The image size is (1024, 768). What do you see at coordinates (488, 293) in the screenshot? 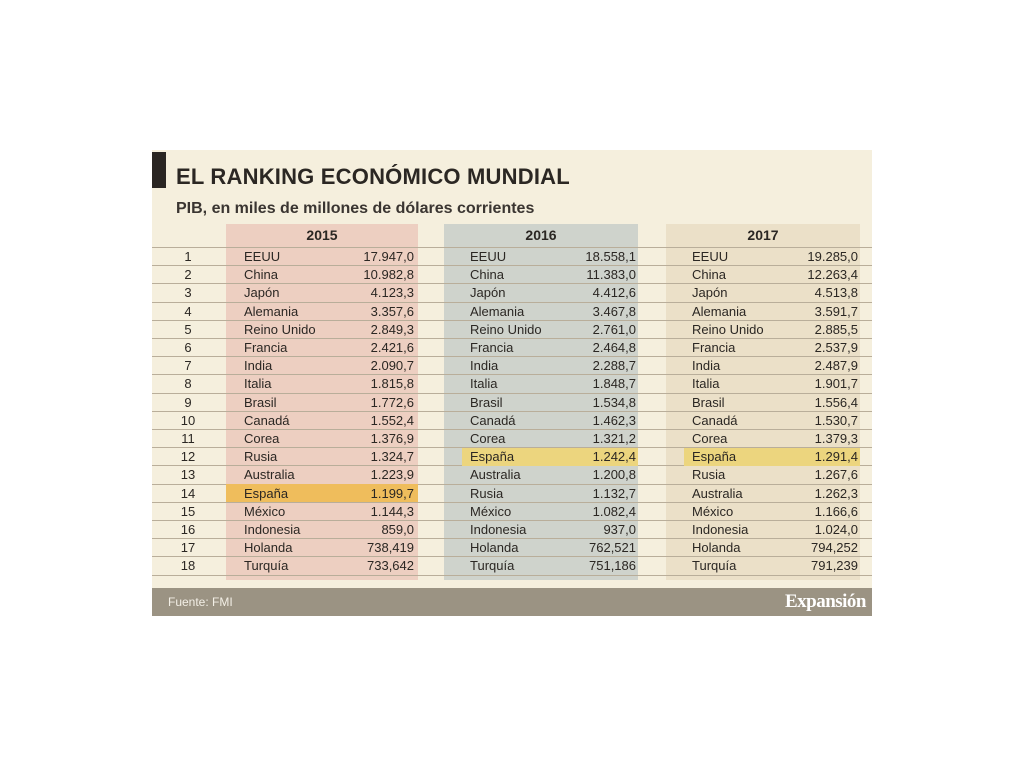
I see `country-name: Japón` at bounding box center [488, 293].